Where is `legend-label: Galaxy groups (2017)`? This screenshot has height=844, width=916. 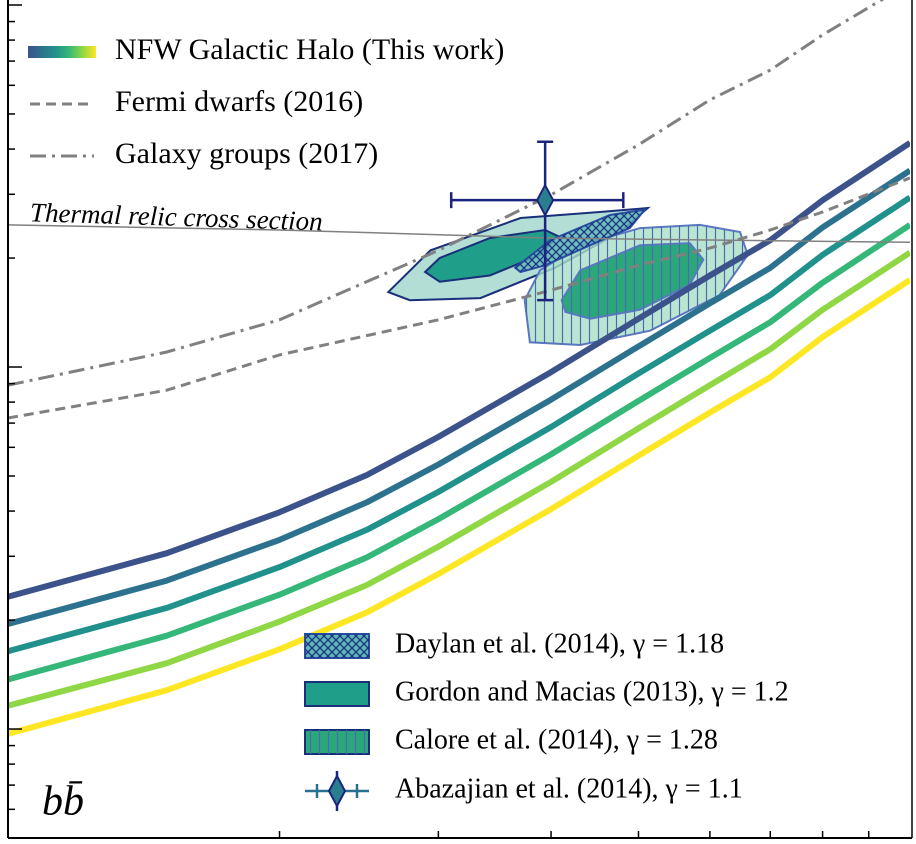
legend-label: Galaxy groups (2017) is located at coordinates (246, 153).